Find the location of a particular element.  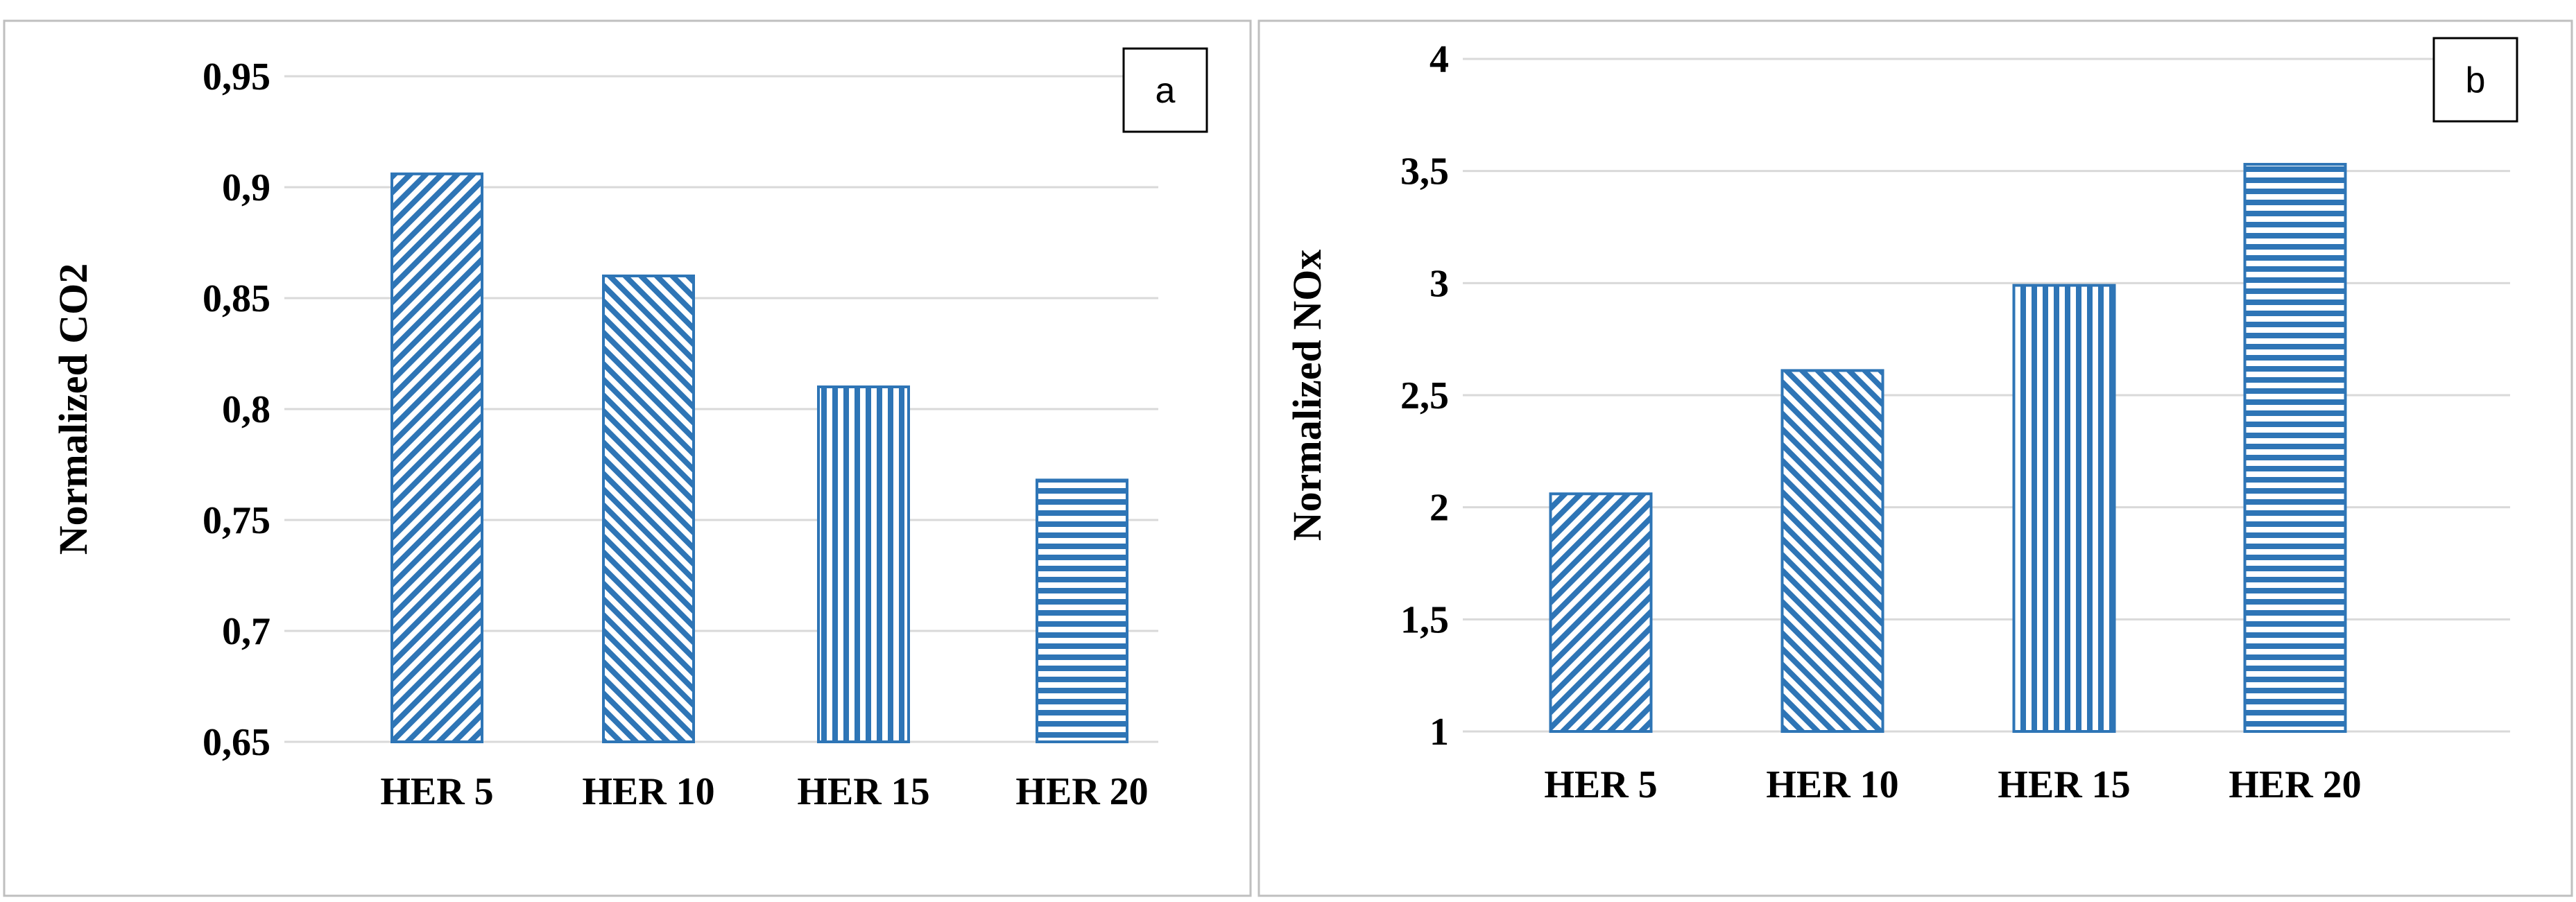

y-tick-label: 1 is located at coordinates (1439, 732).